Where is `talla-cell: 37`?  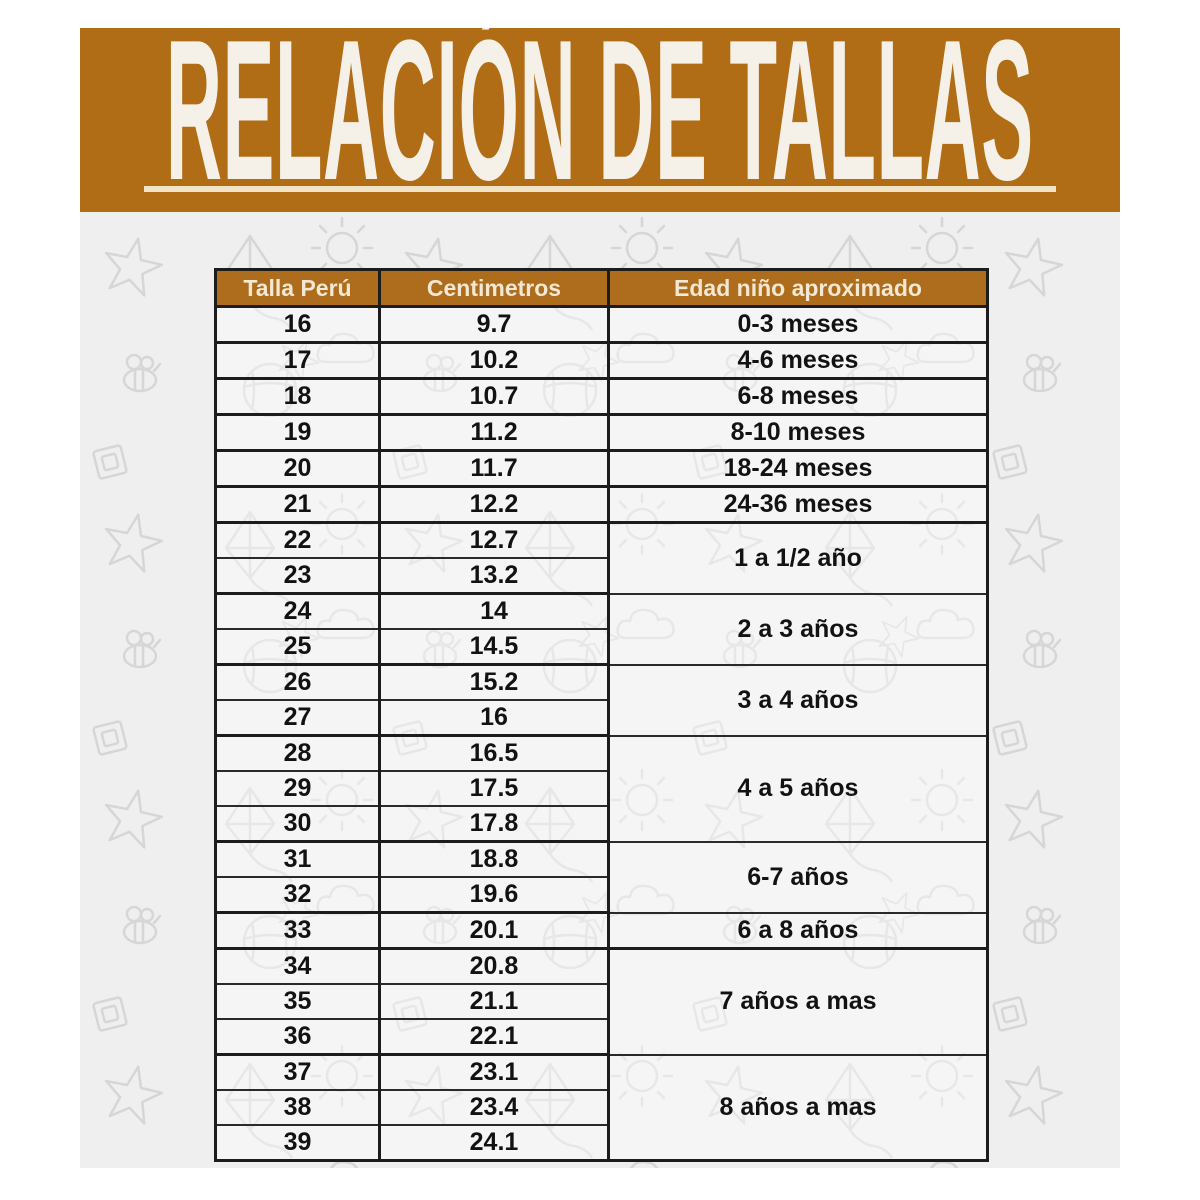 talla-cell: 37 is located at coordinates (297, 1072).